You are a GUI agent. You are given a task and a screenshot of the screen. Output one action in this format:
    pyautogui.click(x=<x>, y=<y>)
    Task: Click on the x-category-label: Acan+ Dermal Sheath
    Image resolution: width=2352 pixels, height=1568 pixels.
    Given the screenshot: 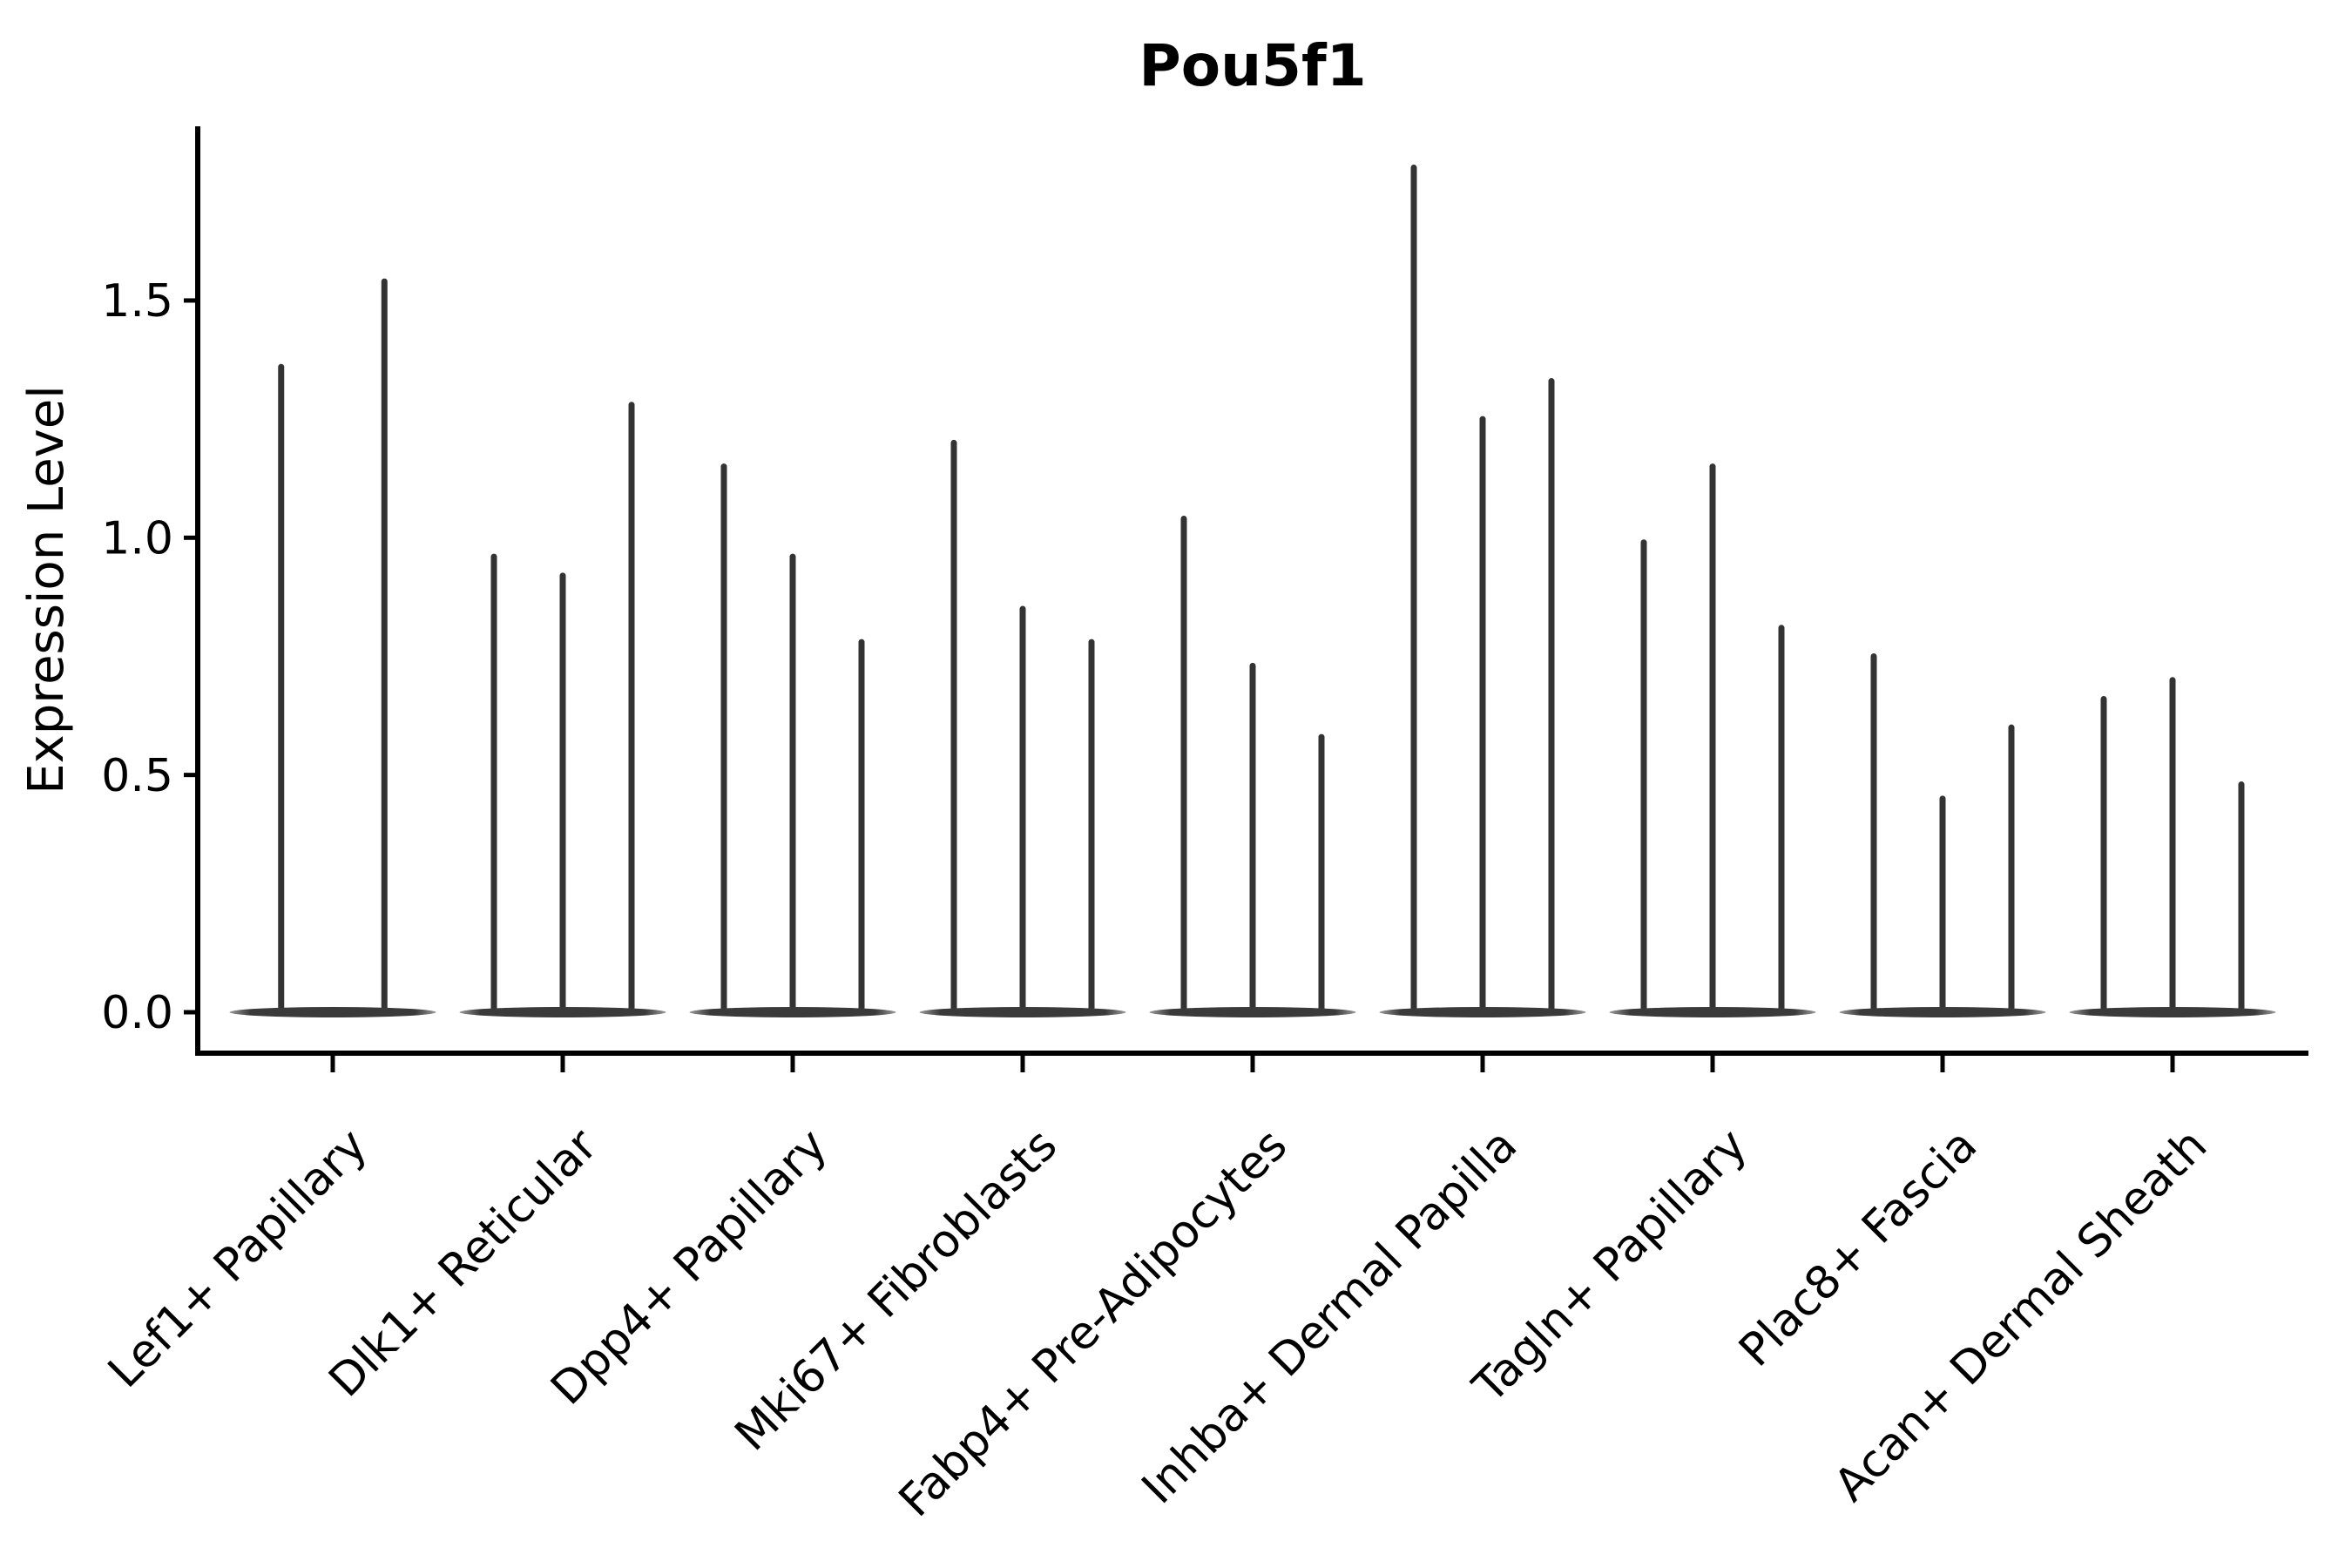 What is the action you would take?
    pyautogui.click(x=2021, y=1315)
    